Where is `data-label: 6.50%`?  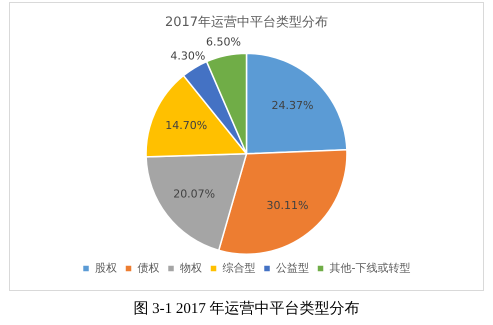
data-label: 6.50% is located at coordinates (223, 42).